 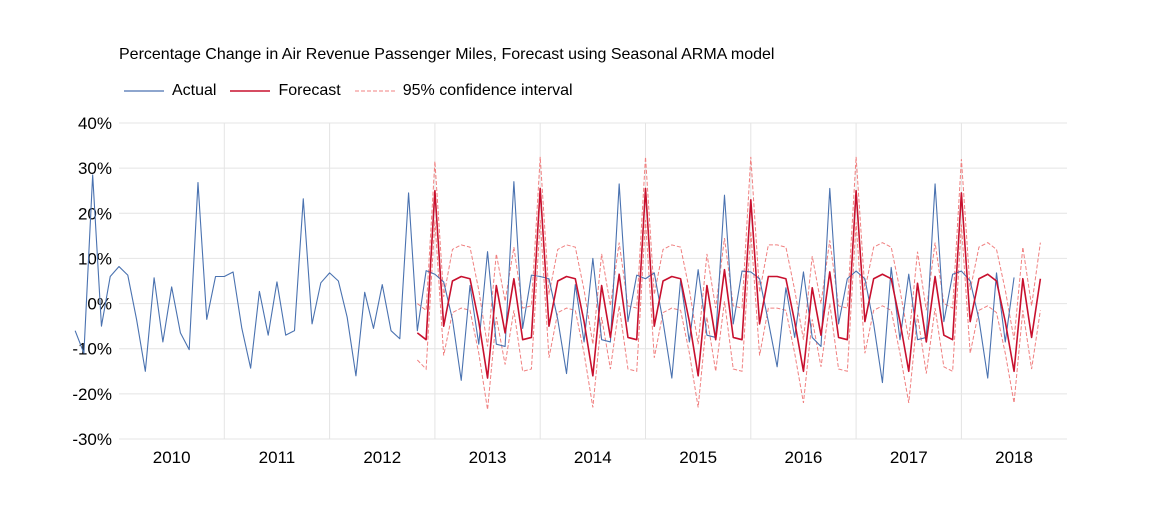 I want to click on legend-item-ci: 95% confidence interval, so click(x=463, y=91).